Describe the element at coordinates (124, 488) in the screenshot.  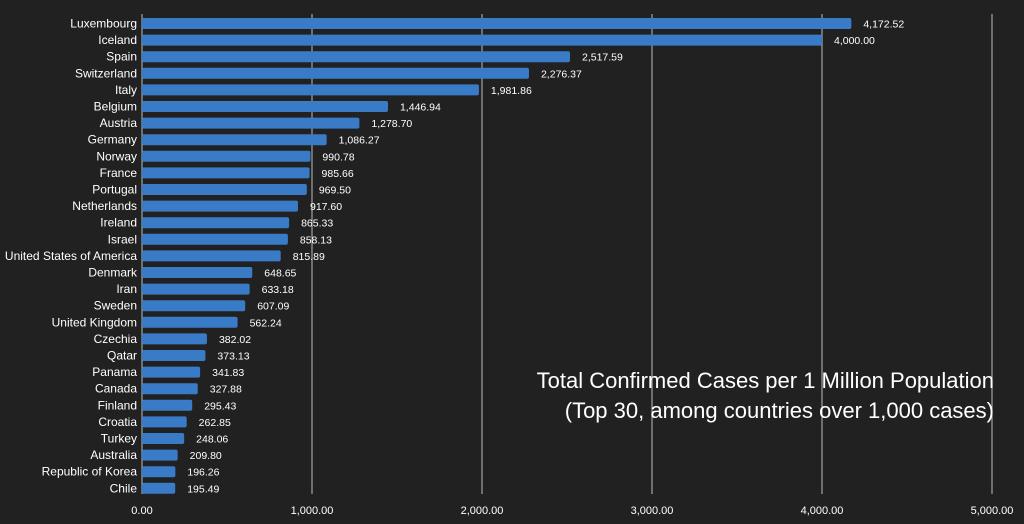
I see `category-label: Chile` at that location.